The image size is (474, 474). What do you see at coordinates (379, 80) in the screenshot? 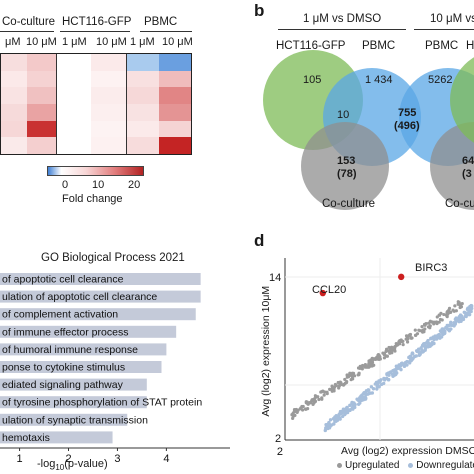
I see `venn-count: 1 434` at bounding box center [379, 80].